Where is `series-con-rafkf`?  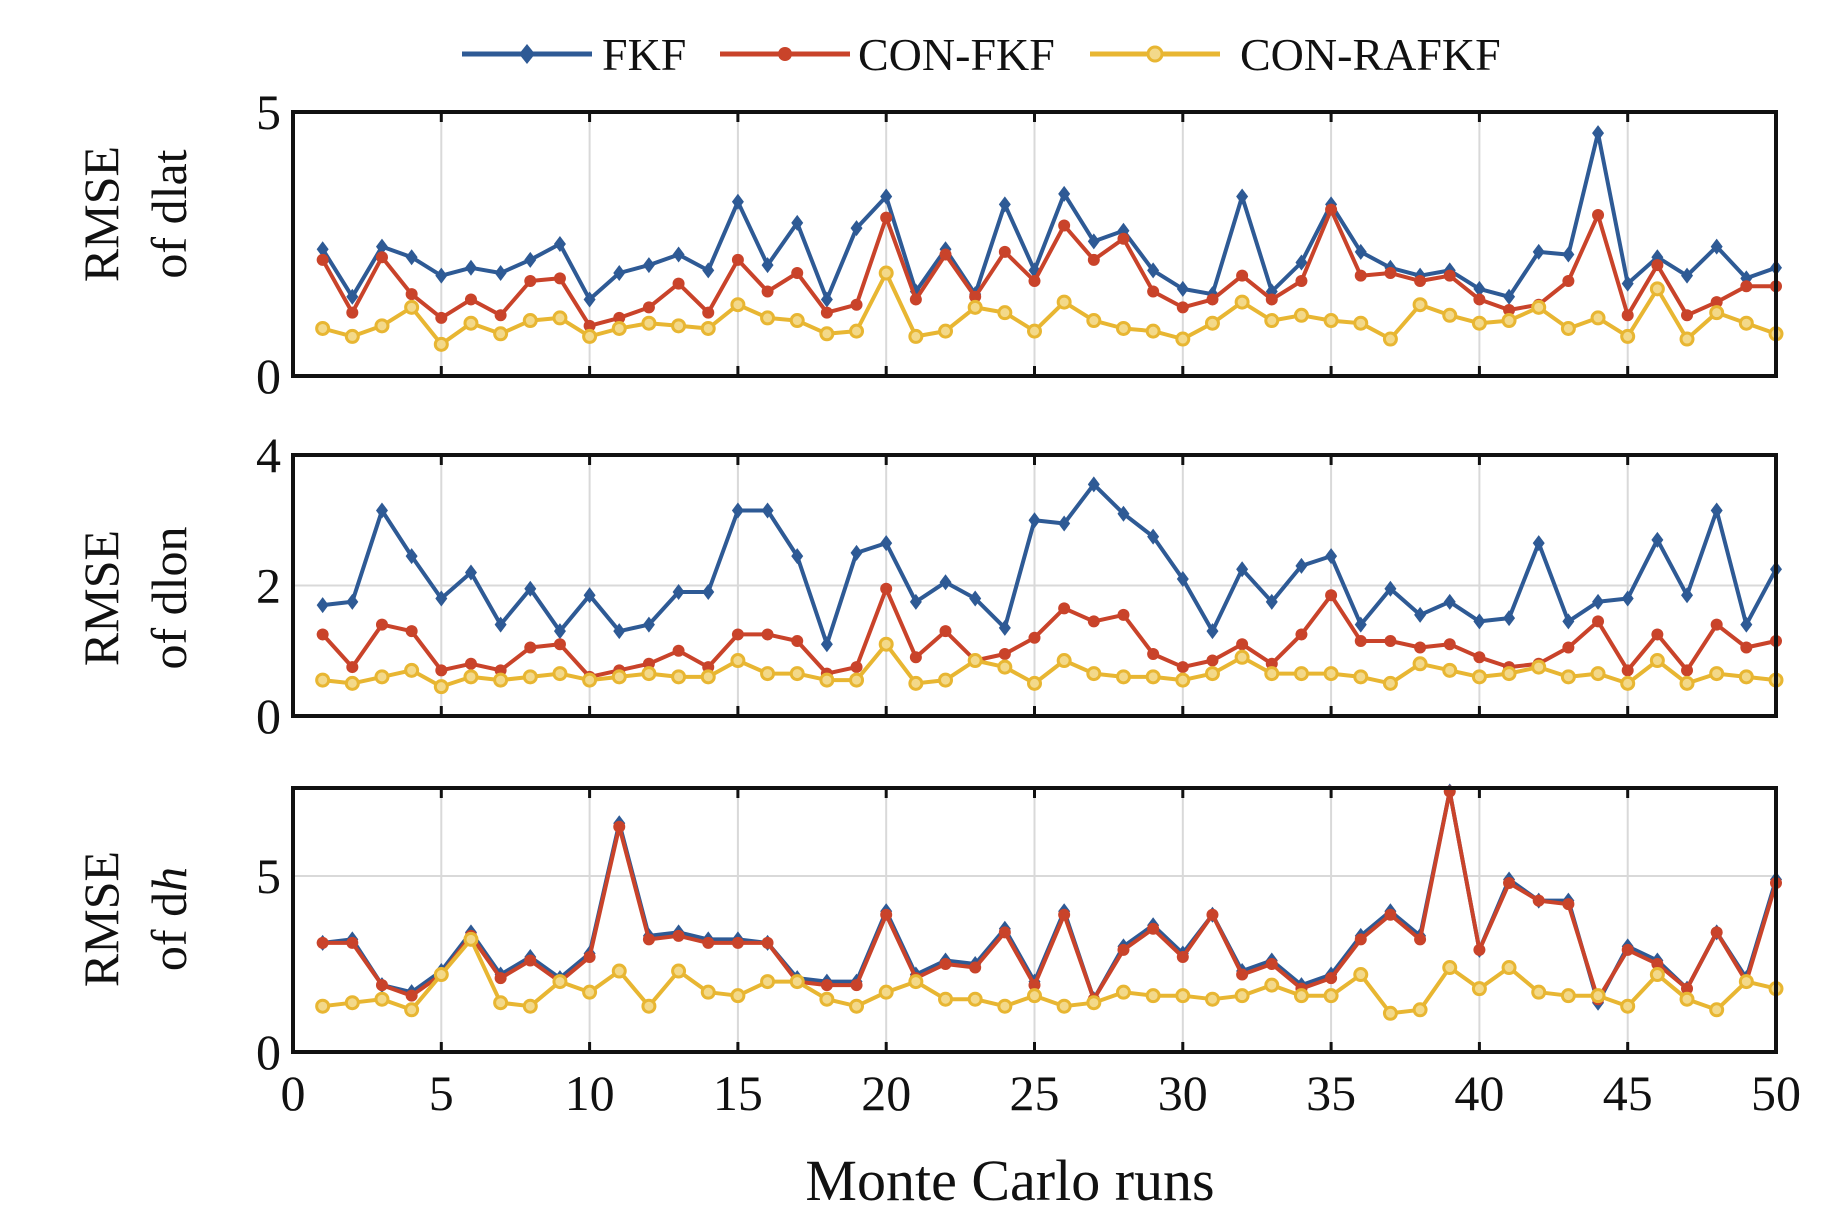
series-con-rafkf is located at coordinates (1049, 308).